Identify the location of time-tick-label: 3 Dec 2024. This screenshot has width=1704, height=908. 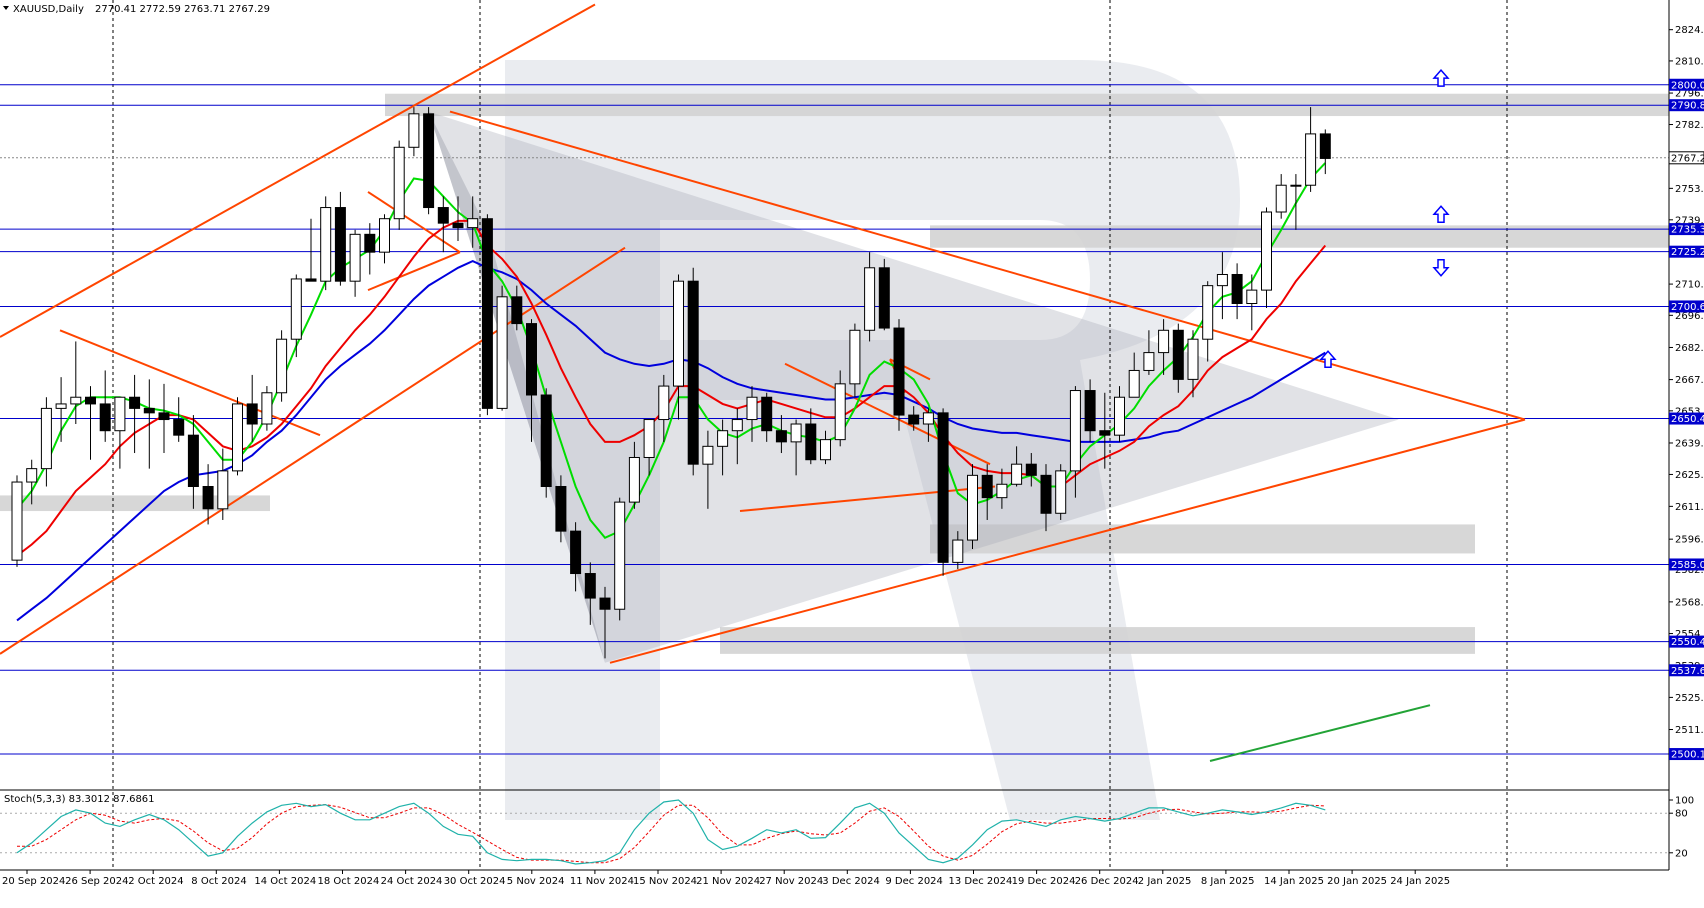
(851, 881).